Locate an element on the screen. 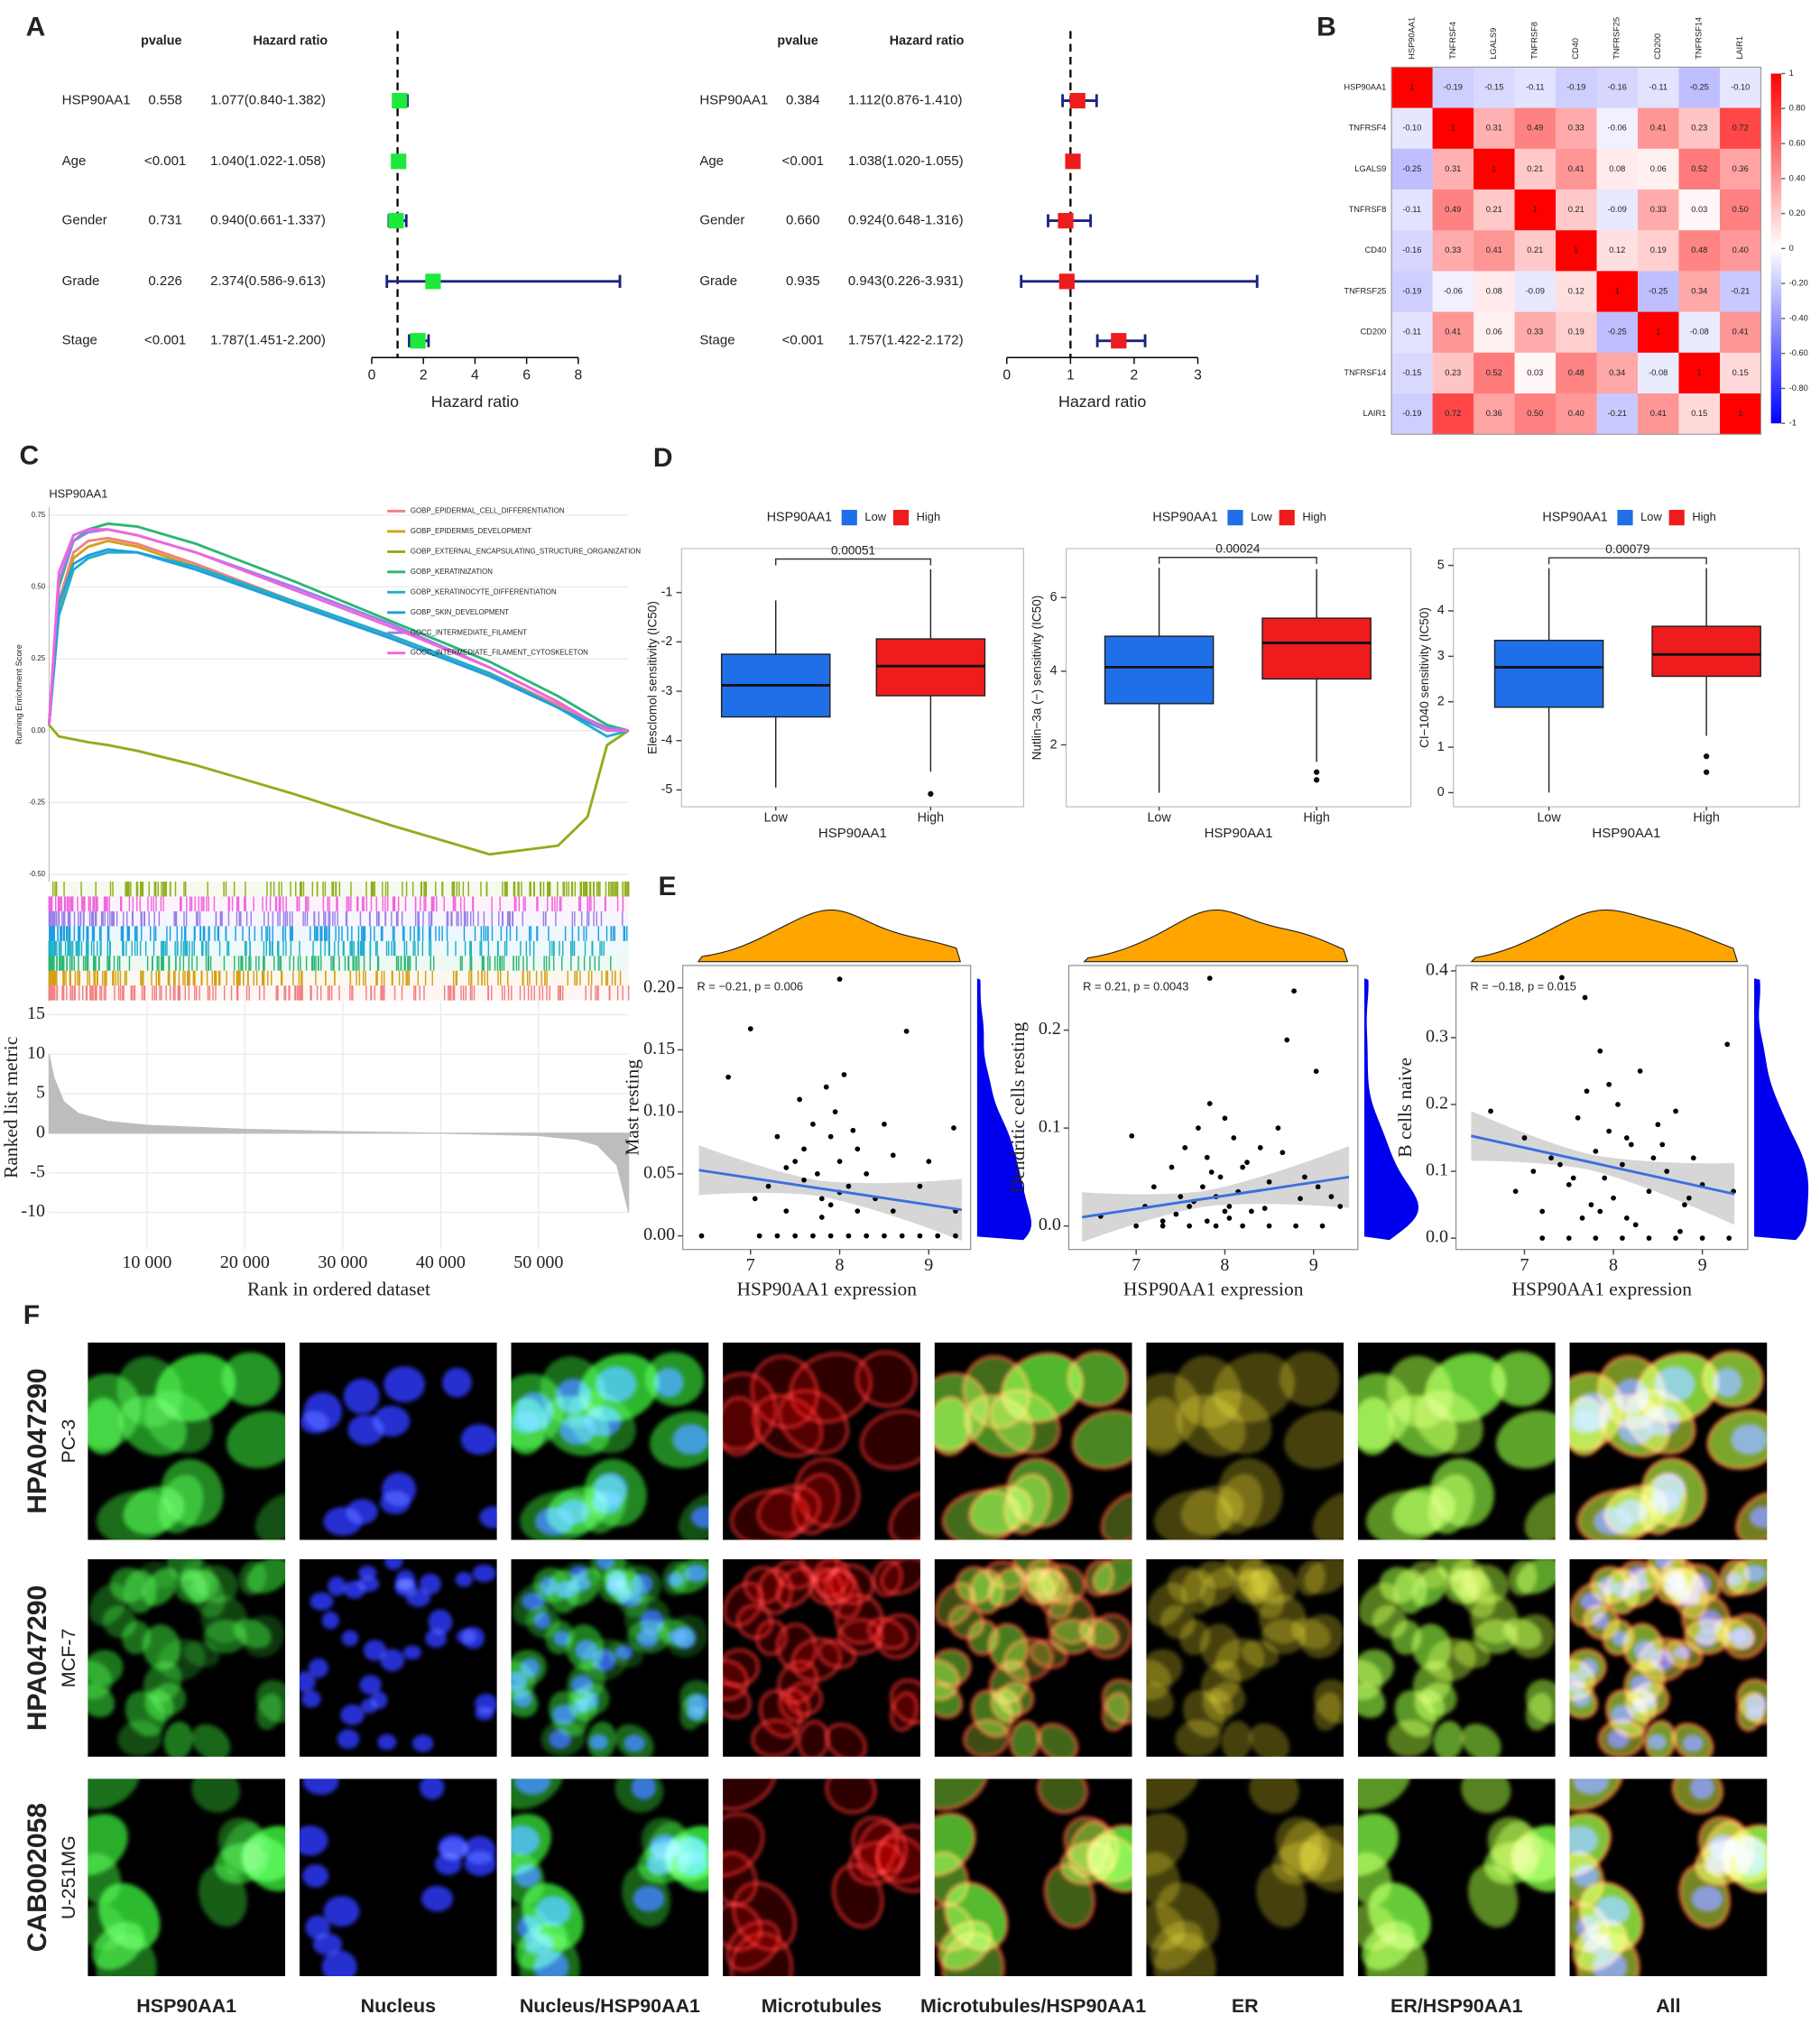 The height and width of the screenshot is (2033, 1820). p-value: 0.731 is located at coordinates (165, 220).